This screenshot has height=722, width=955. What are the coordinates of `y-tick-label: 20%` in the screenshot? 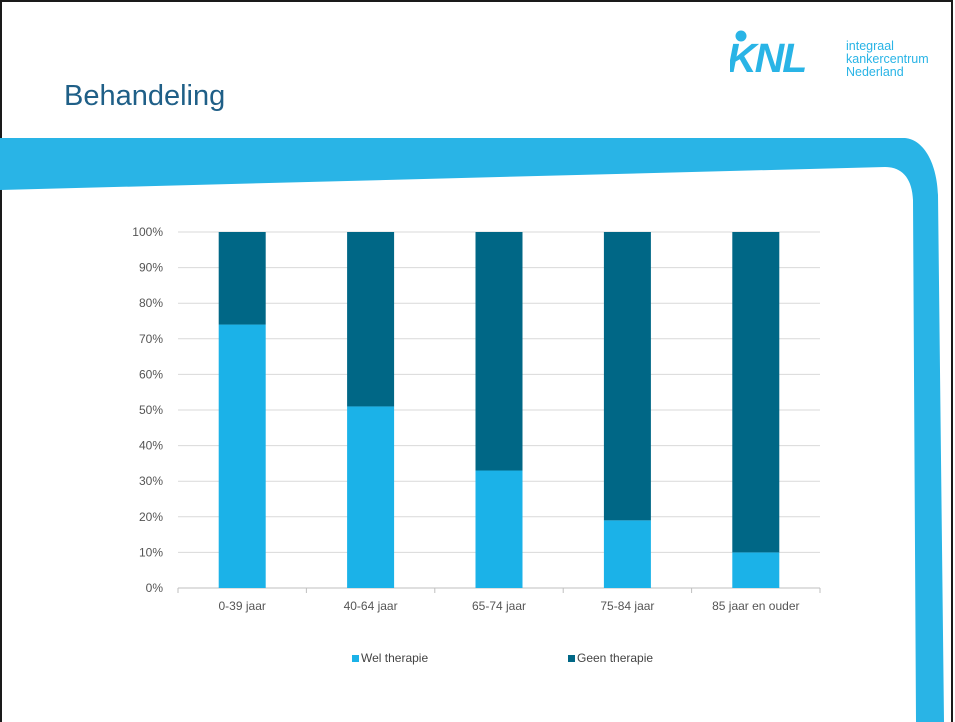 It's located at (151, 517).